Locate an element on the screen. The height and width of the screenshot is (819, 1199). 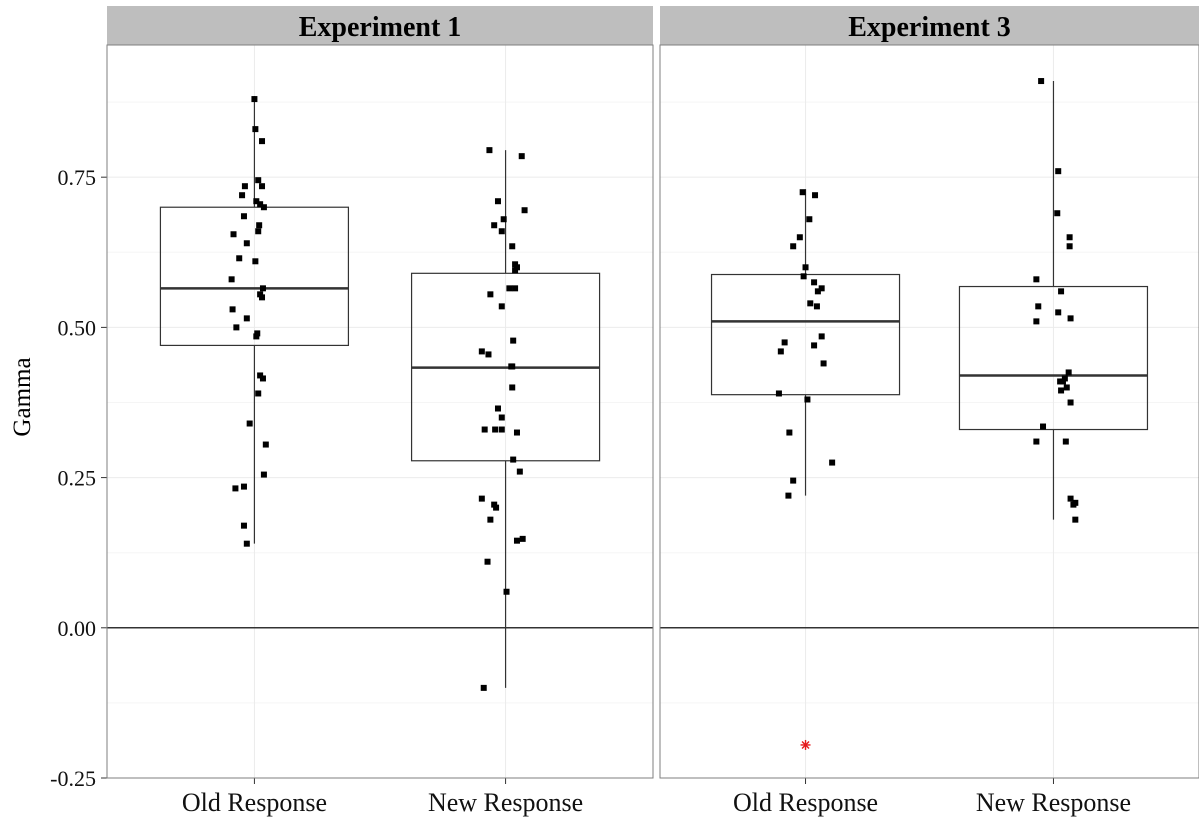
y-tick-label: 0.50 is located at coordinates (77, 327).